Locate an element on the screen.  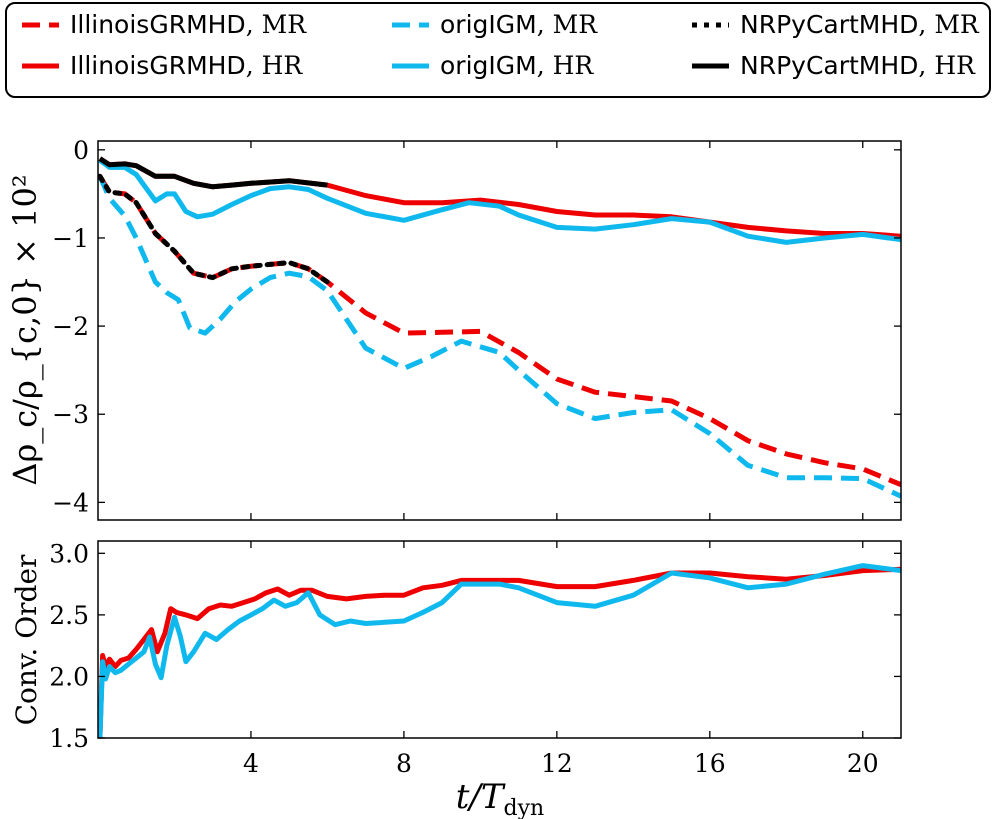
legend-frame is located at coordinates (498, 50).